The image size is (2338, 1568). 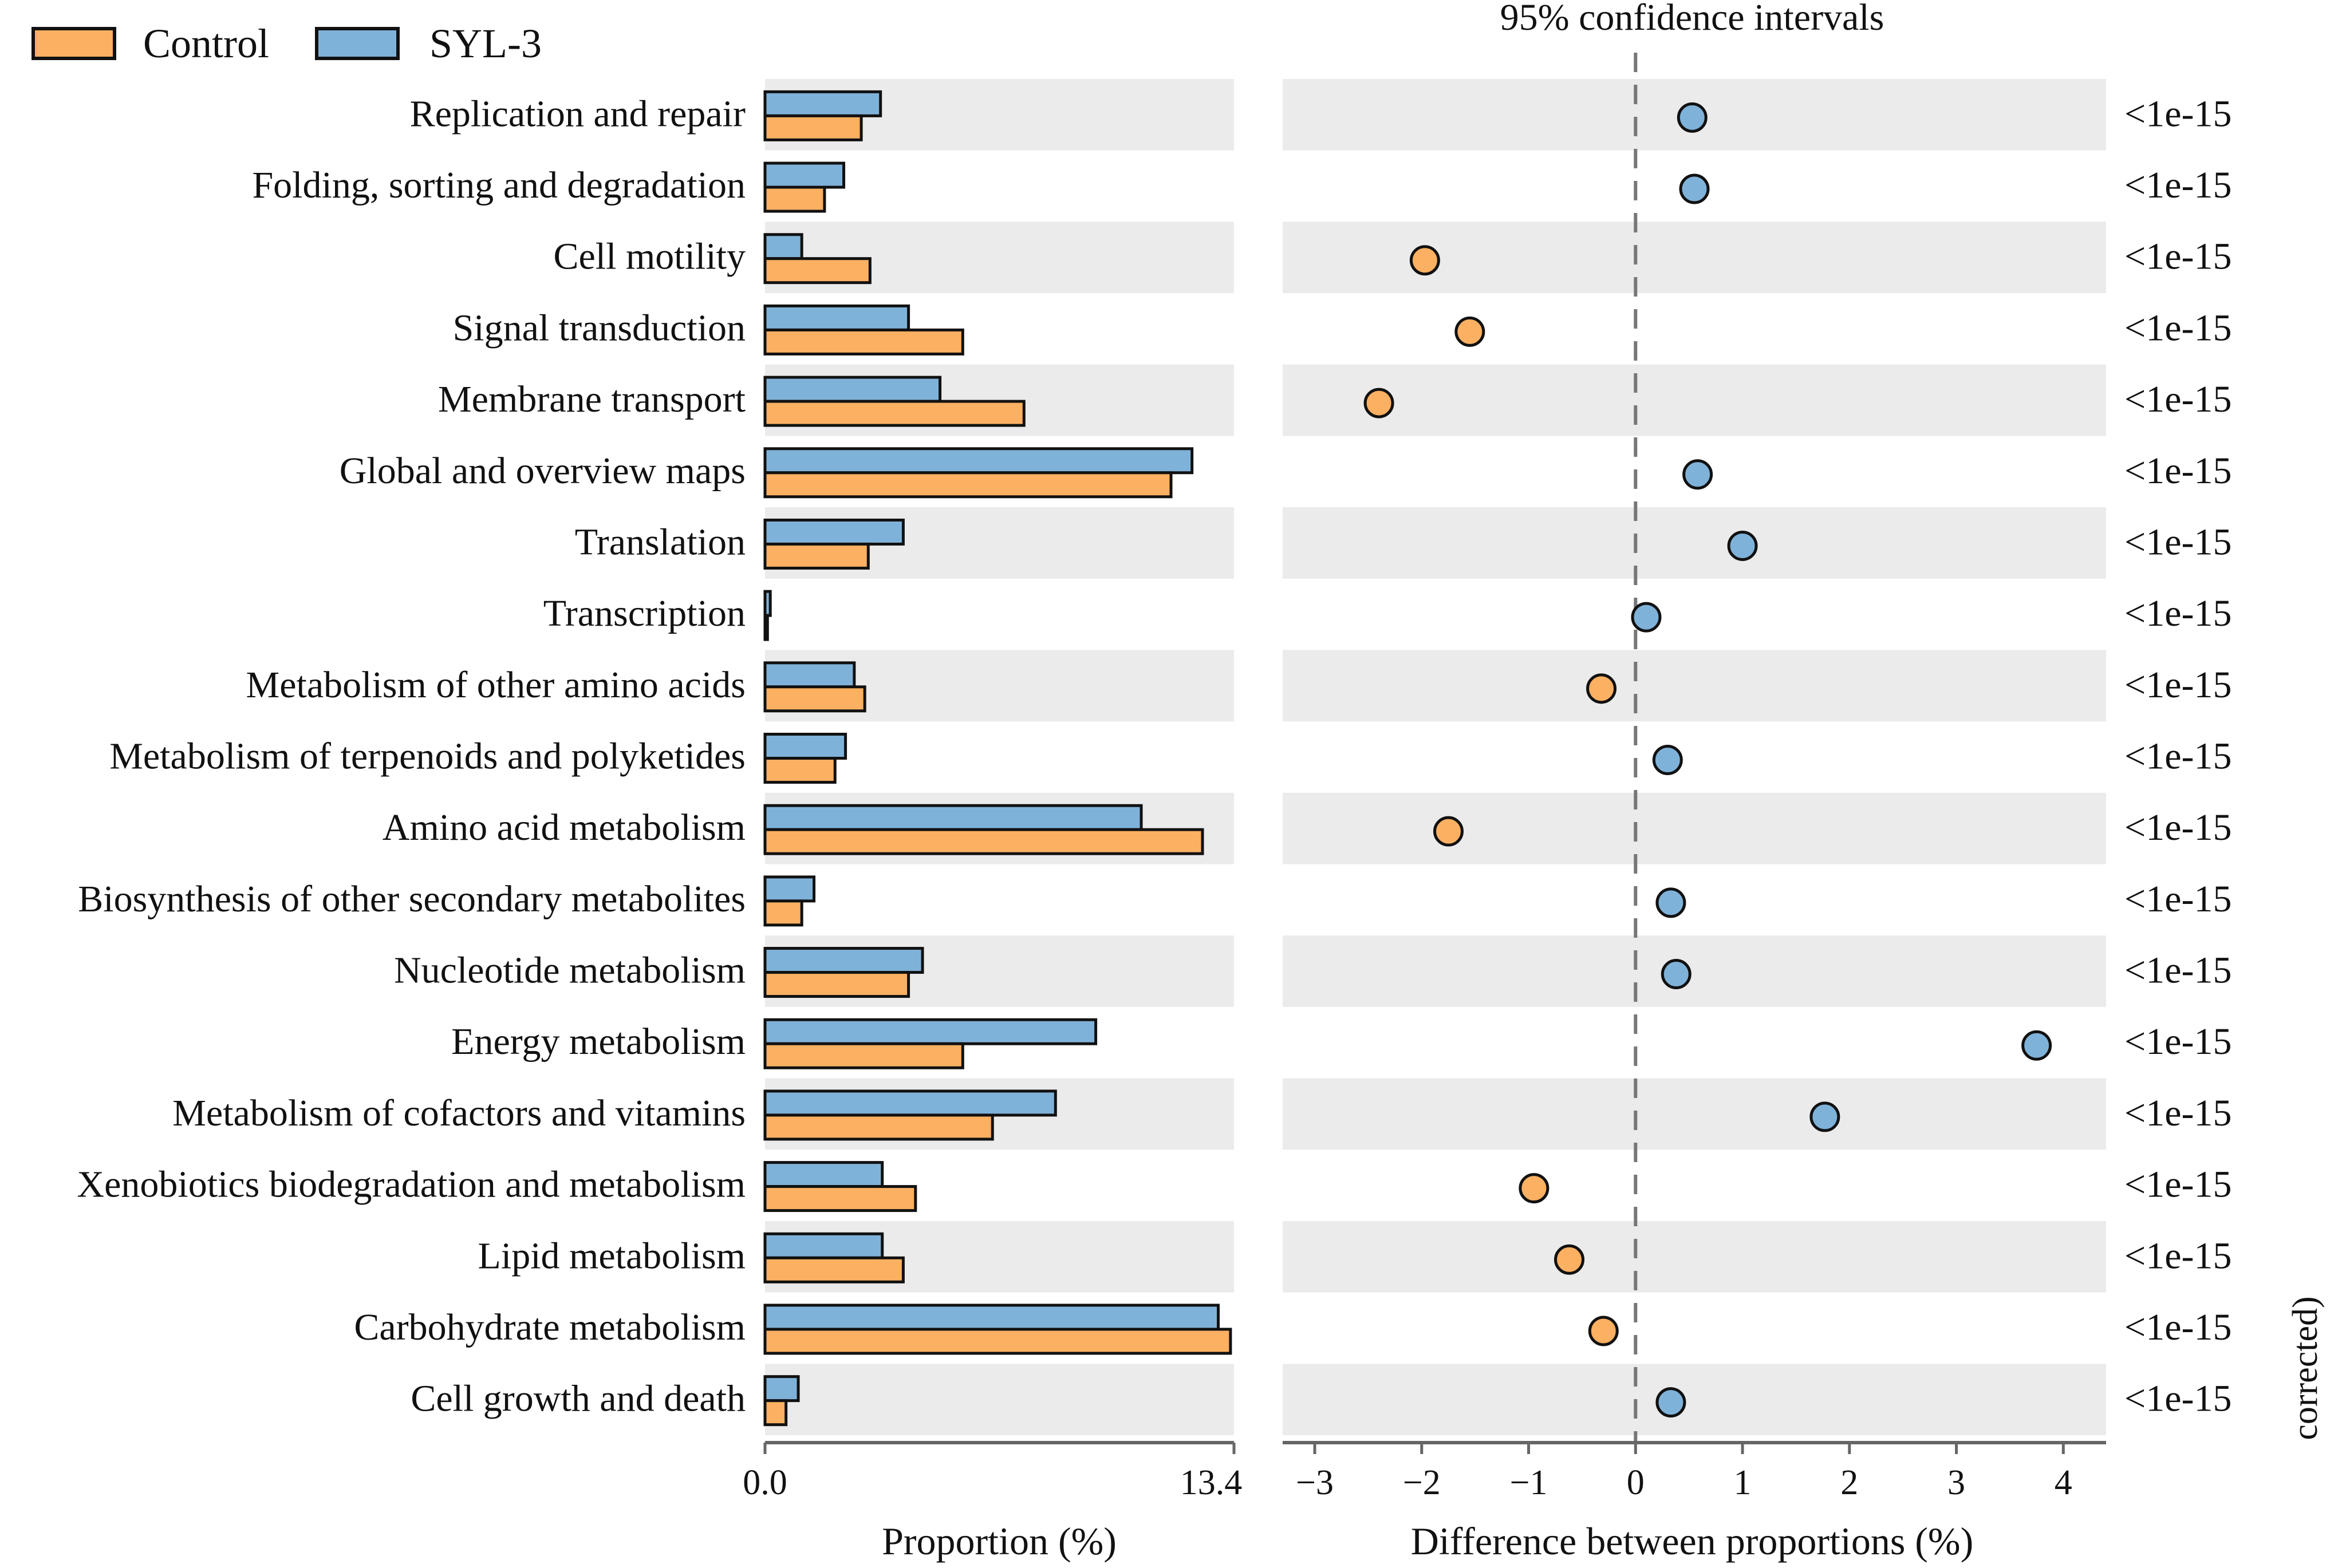 I want to click on difference-tick-label: −1, so click(x=1529, y=1483).